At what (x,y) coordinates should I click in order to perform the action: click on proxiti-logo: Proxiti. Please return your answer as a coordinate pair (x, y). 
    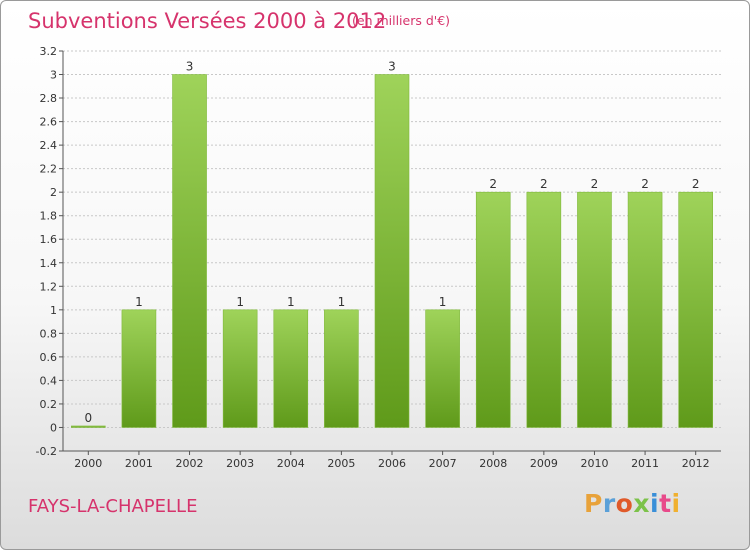
    Looking at the image, I should click on (632, 503).